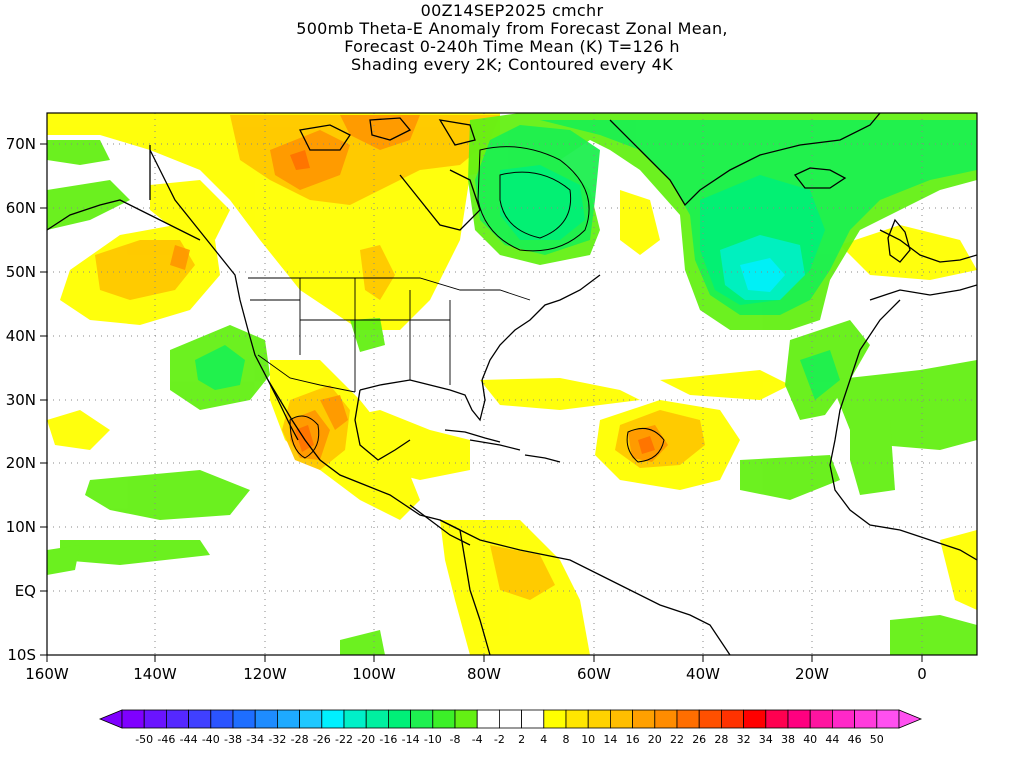  What do you see at coordinates (166, 739) in the screenshot?
I see `colorbar-label: -46` at bounding box center [166, 739].